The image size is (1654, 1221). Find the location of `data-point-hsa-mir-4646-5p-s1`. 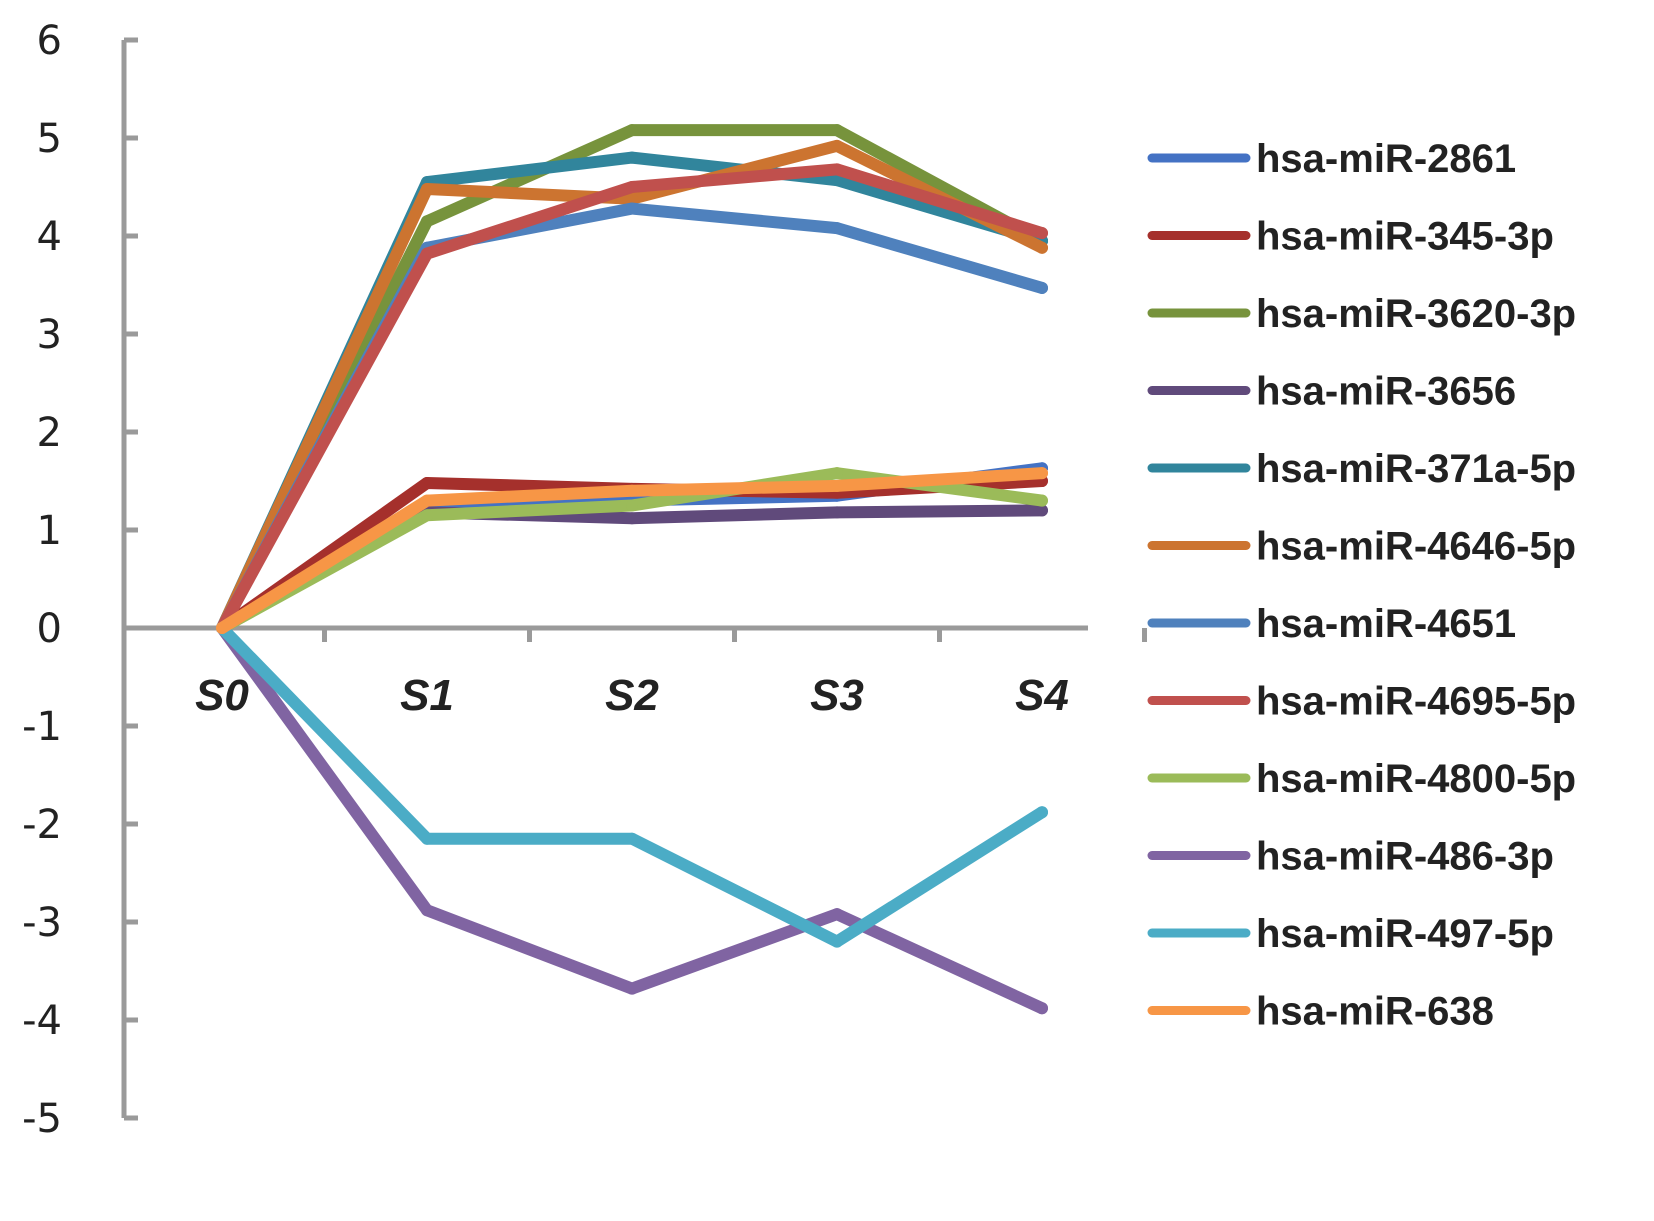

data-point-hsa-mir-4646-5p-s1 is located at coordinates (427, 188).